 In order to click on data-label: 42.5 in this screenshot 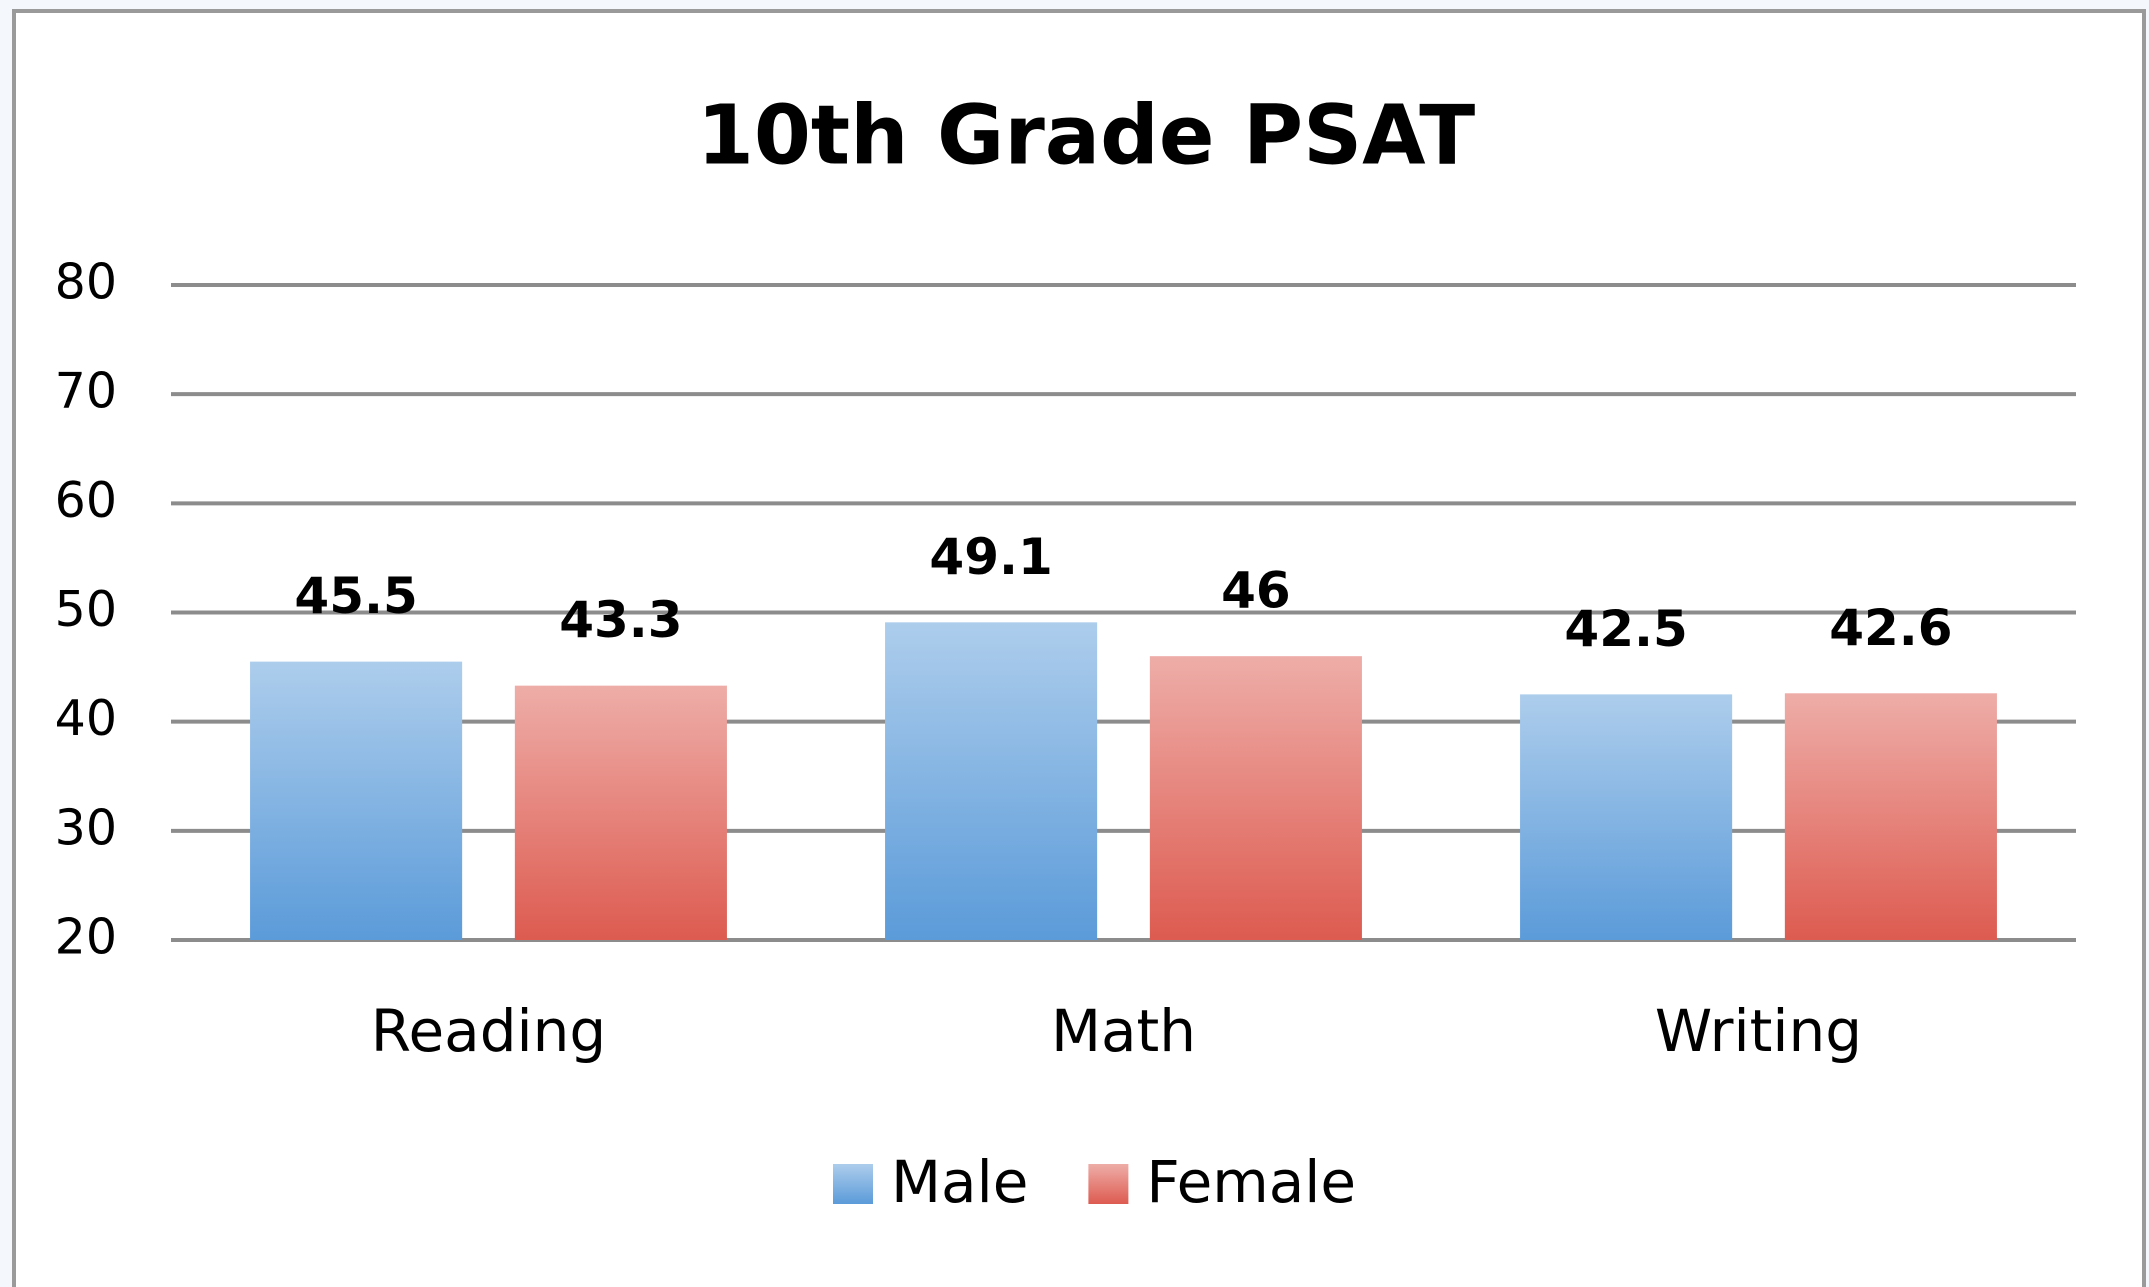, I will do `click(1625, 629)`.